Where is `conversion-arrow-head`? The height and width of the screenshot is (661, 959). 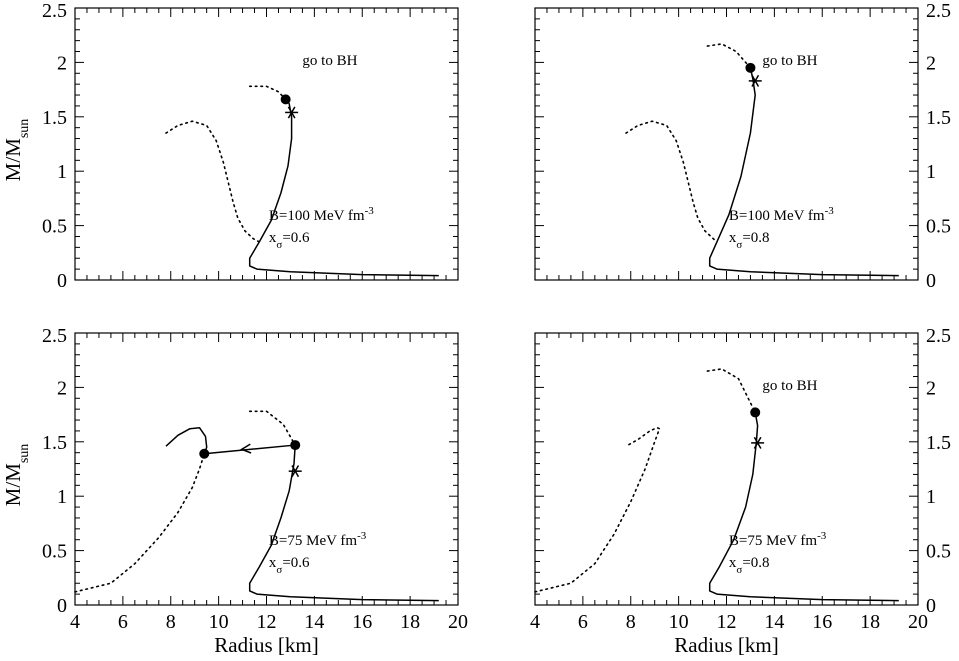
conversion-arrow-head is located at coordinates (246, 448).